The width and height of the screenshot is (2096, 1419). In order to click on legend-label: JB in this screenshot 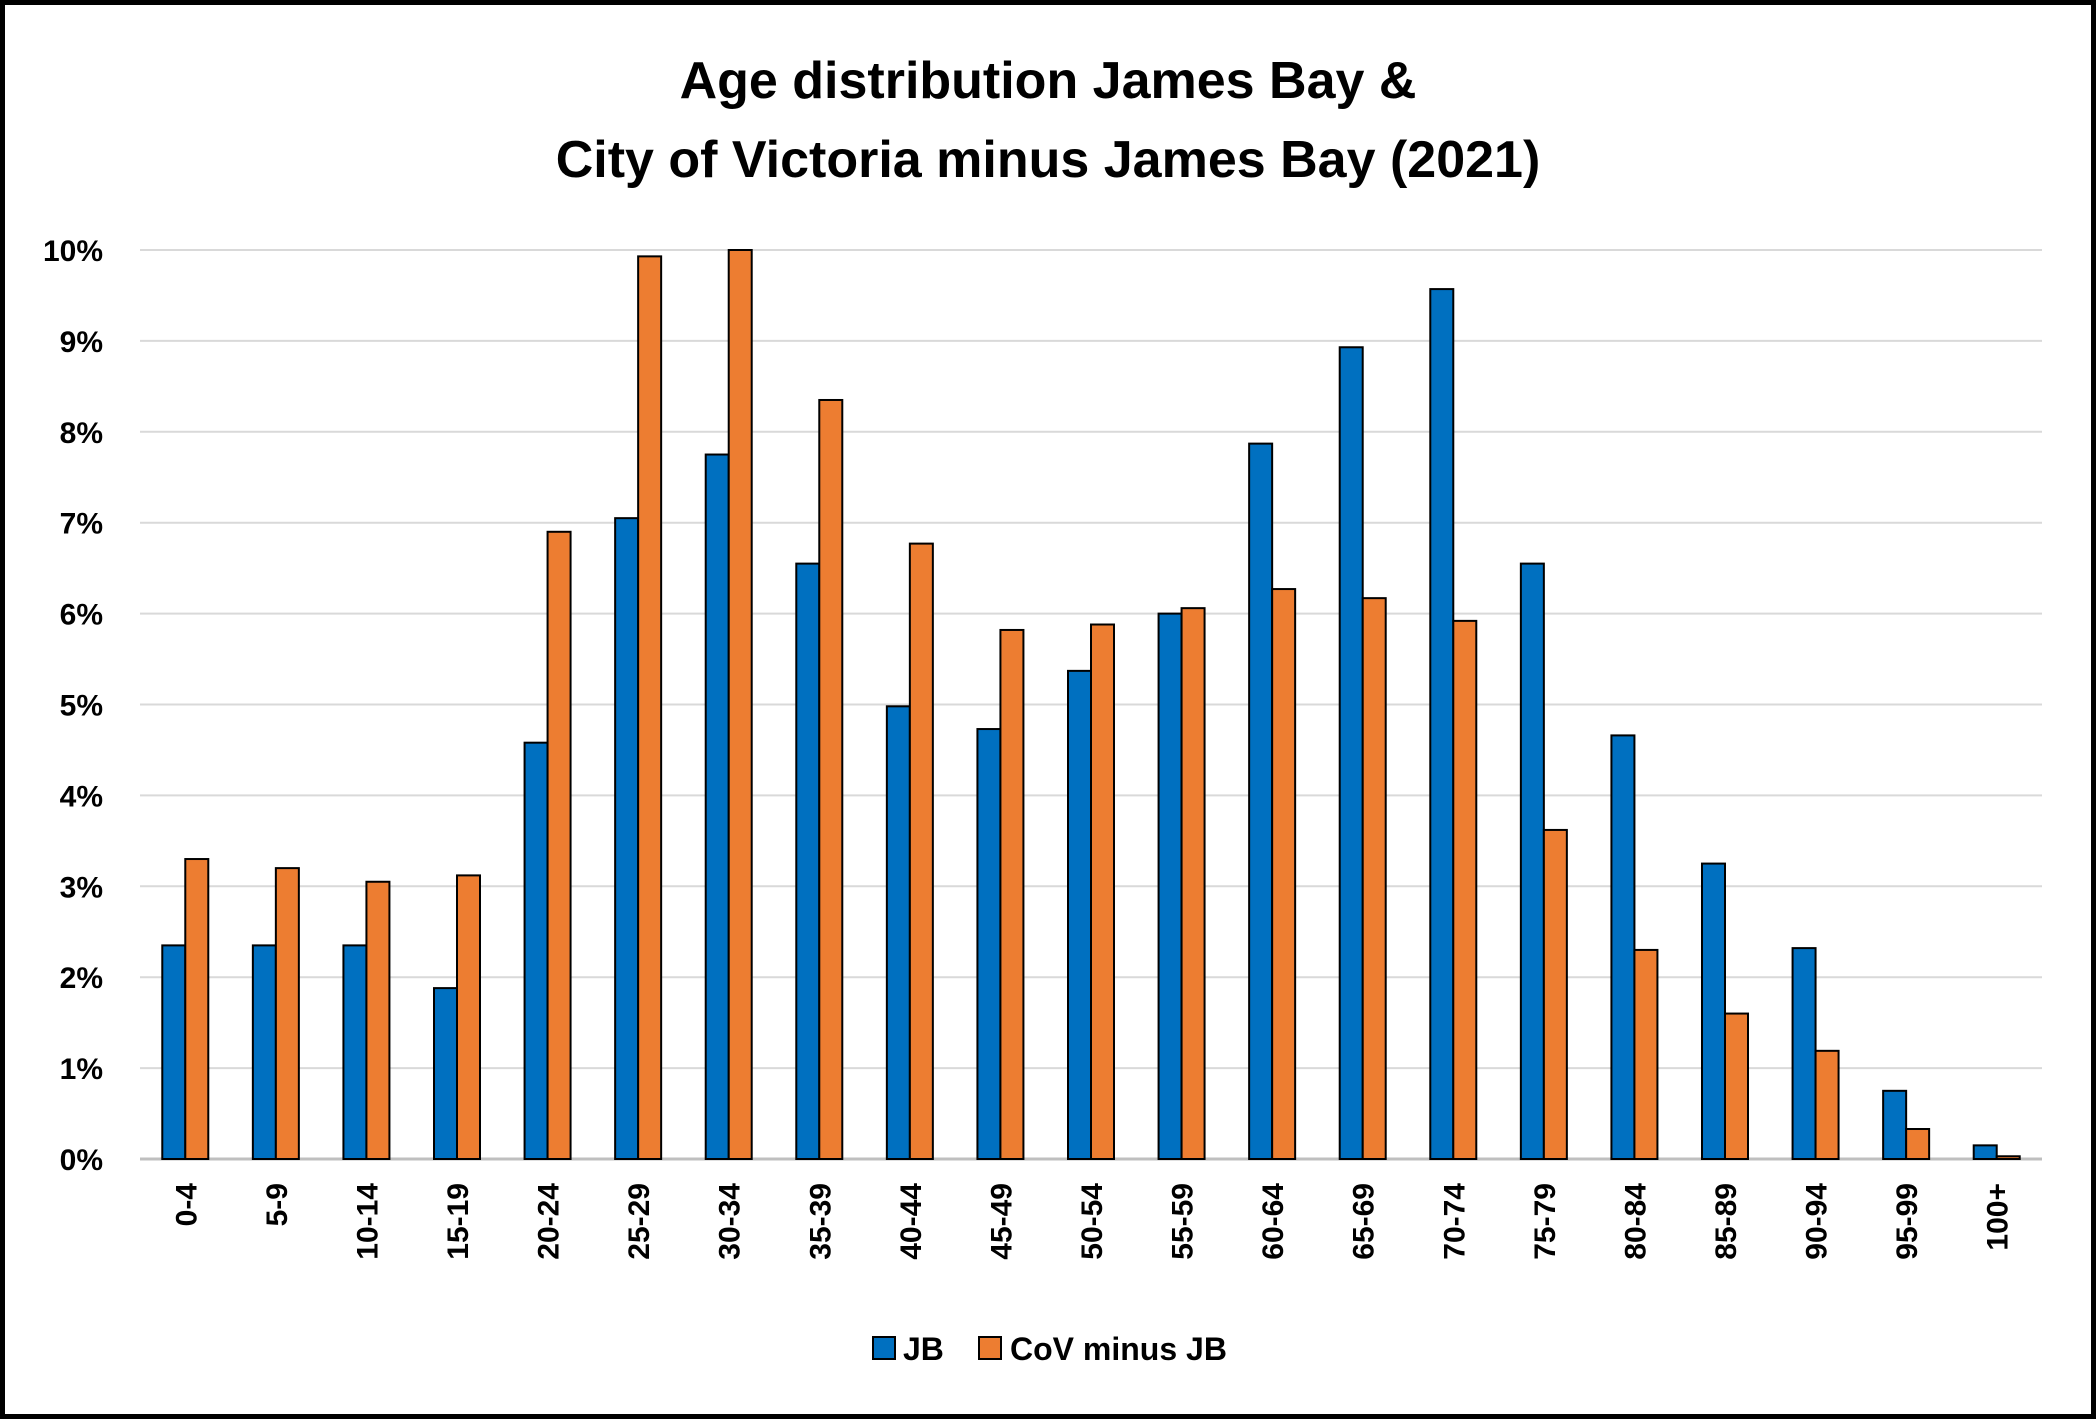, I will do `click(923, 1349)`.